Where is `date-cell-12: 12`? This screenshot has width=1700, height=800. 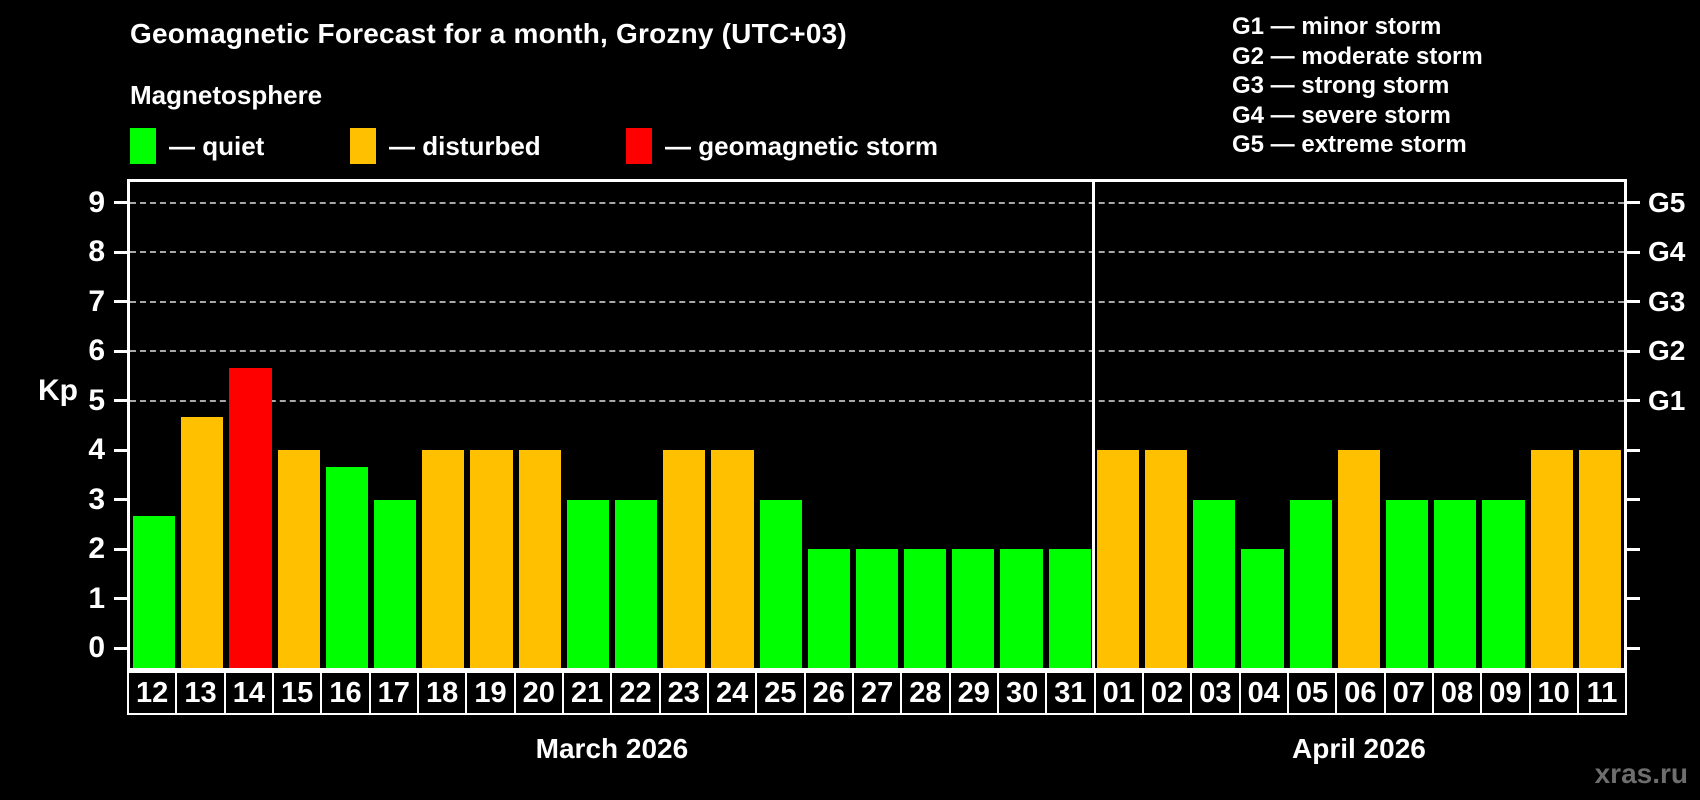
date-cell-12: 12 is located at coordinates (152, 693).